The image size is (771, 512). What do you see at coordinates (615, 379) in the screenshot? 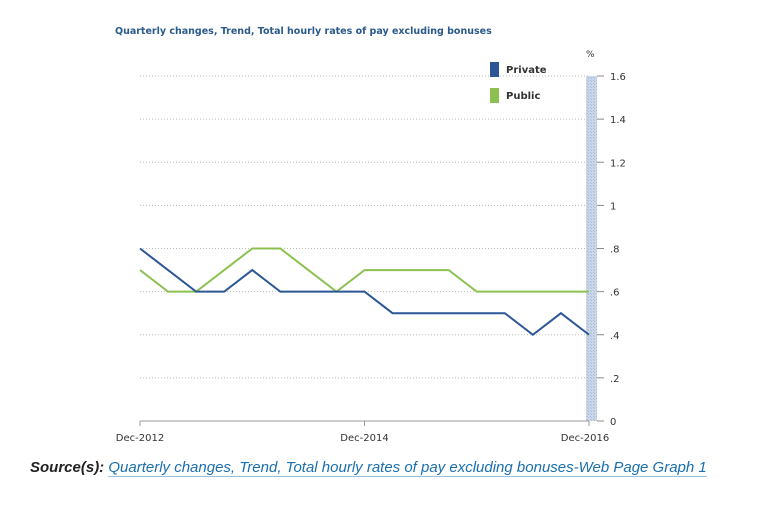
I see `y-tick-label: .2` at bounding box center [615, 379].